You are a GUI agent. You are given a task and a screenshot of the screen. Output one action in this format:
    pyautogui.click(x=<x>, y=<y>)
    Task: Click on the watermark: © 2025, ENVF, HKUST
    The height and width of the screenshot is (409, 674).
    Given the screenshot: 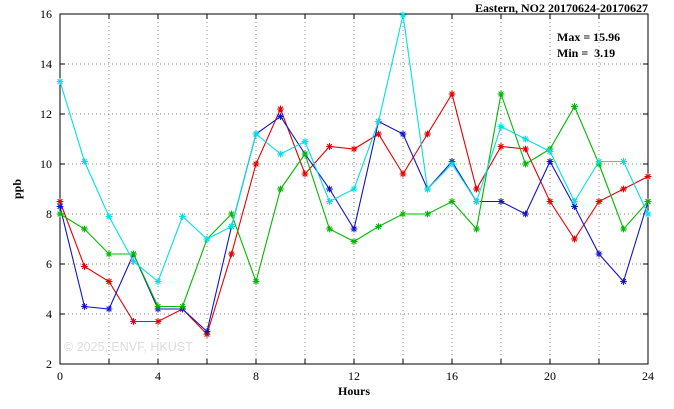 What is the action you would take?
    pyautogui.click(x=128, y=347)
    